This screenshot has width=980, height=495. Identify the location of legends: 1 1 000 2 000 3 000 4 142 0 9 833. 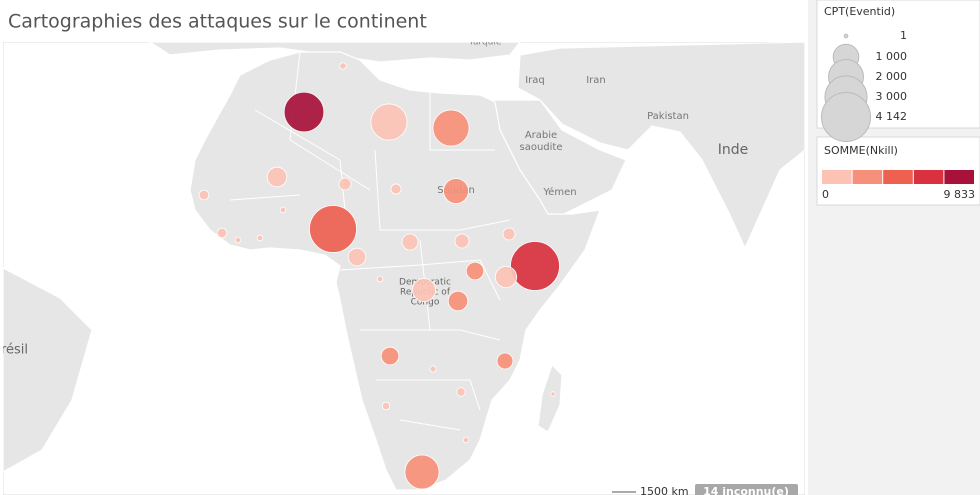
(898, 115).